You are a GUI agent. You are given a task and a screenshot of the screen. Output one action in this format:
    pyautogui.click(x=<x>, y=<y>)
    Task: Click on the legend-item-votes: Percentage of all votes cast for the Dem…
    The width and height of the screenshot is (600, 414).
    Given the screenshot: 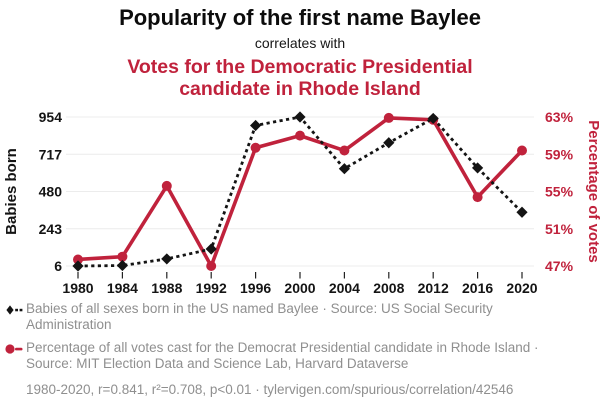 What is the action you would take?
    pyautogui.click(x=294, y=356)
    